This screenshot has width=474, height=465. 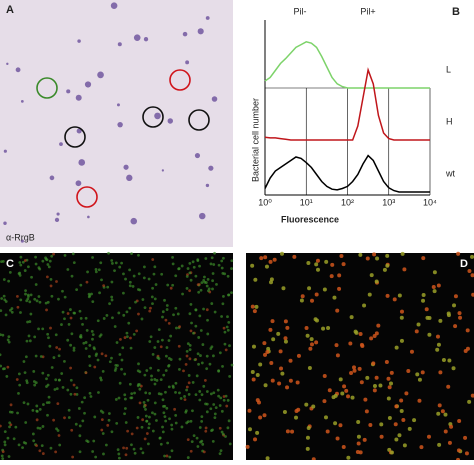 I want to click on x-tick-label: 10², so click(x=347, y=202).